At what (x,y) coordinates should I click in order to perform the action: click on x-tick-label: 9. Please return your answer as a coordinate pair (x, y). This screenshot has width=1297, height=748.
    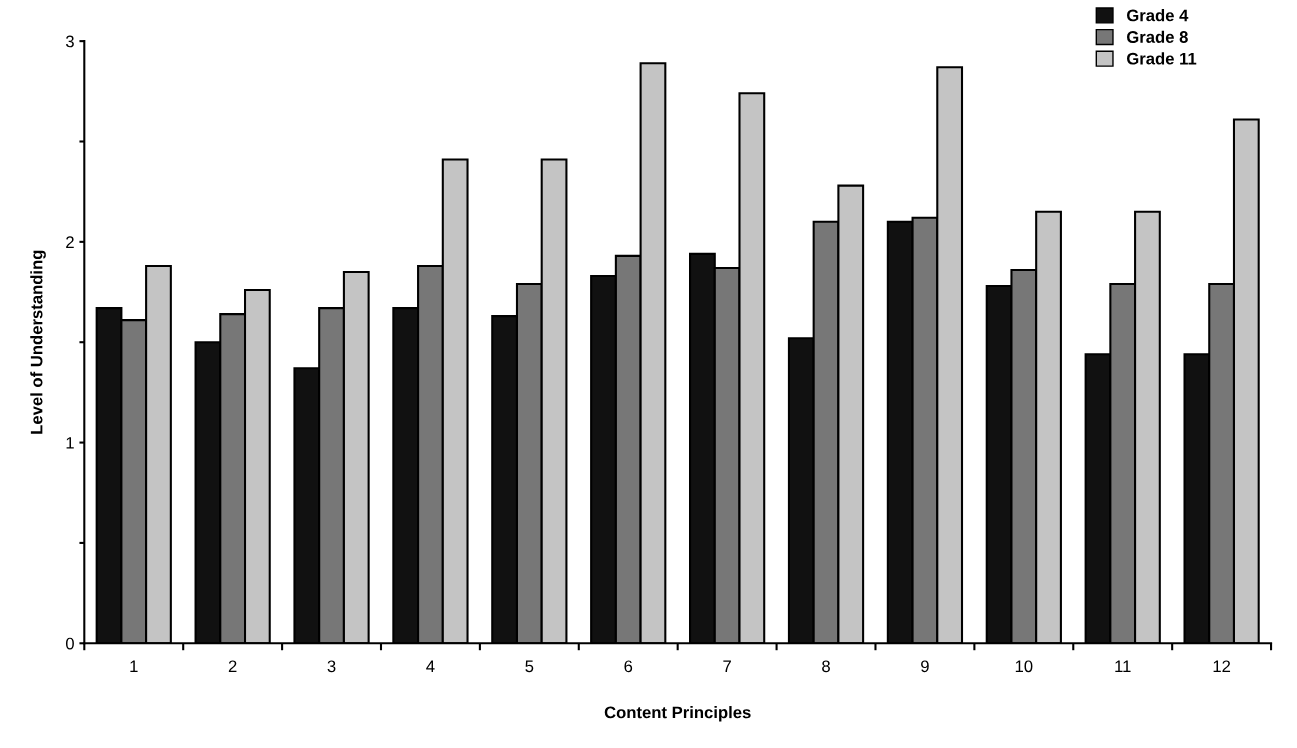
    Looking at the image, I should click on (925, 666).